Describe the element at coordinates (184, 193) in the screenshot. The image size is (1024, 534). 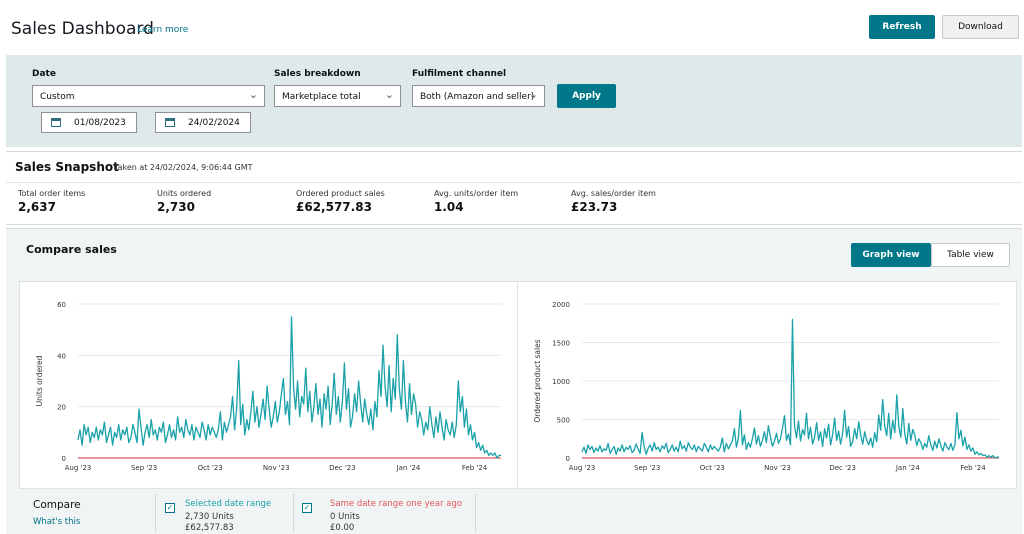
I see `metric-label: Units ordered` at that location.